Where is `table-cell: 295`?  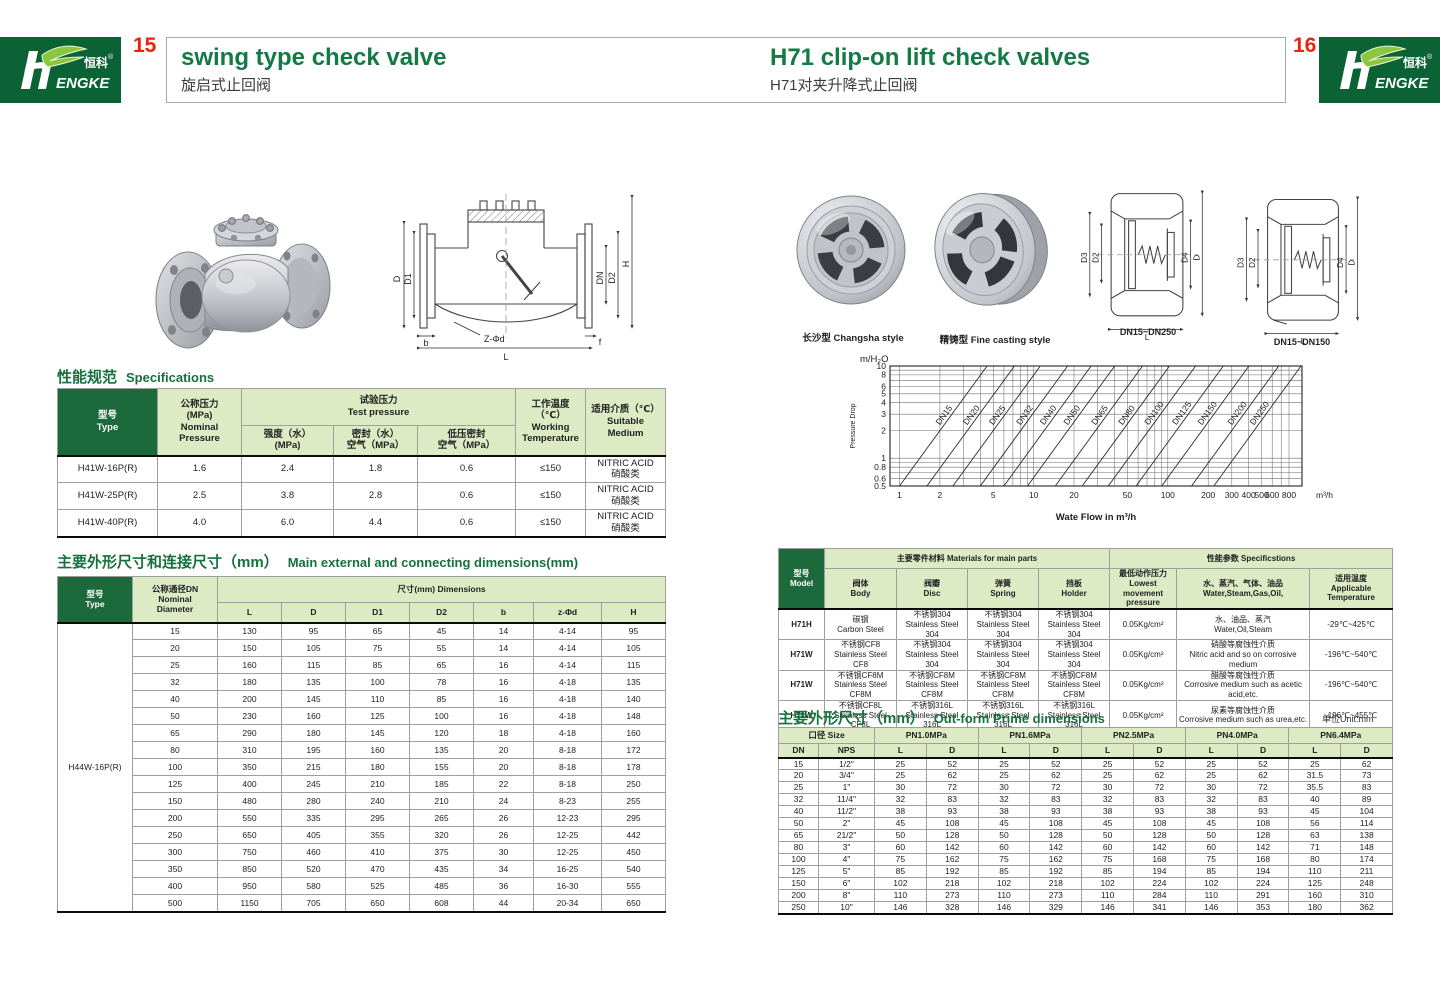
table-cell: 295 is located at coordinates (377, 818).